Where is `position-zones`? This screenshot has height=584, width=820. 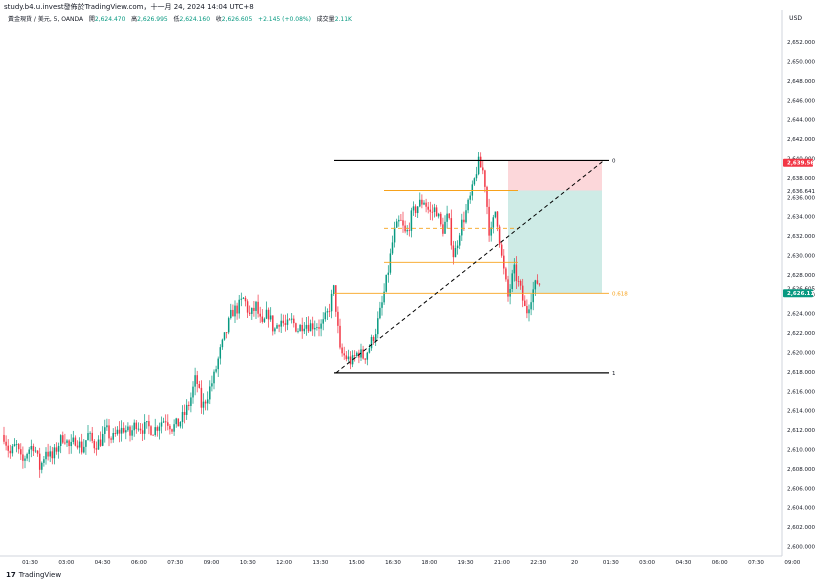 position-zones is located at coordinates (555, 227).